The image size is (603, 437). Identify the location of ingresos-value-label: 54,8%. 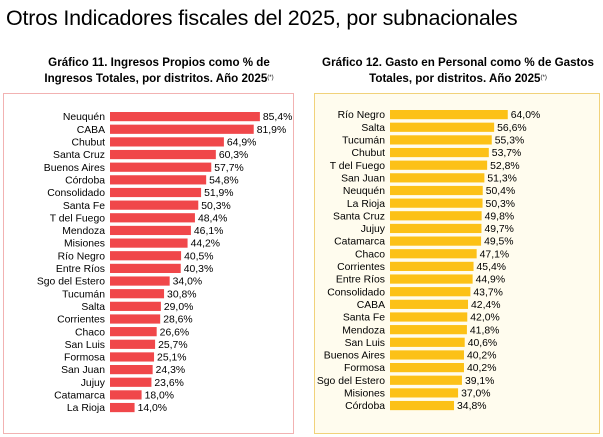
(223, 180).